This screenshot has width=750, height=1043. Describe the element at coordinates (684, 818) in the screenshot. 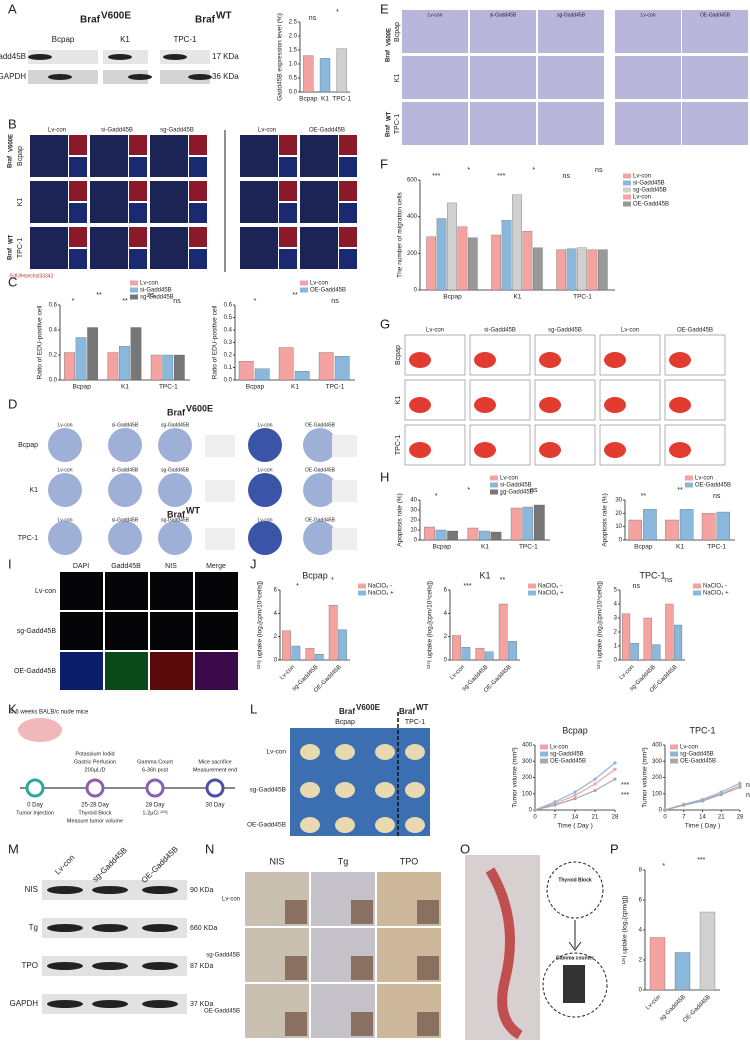

I see `x-tick-label: 7` at that location.